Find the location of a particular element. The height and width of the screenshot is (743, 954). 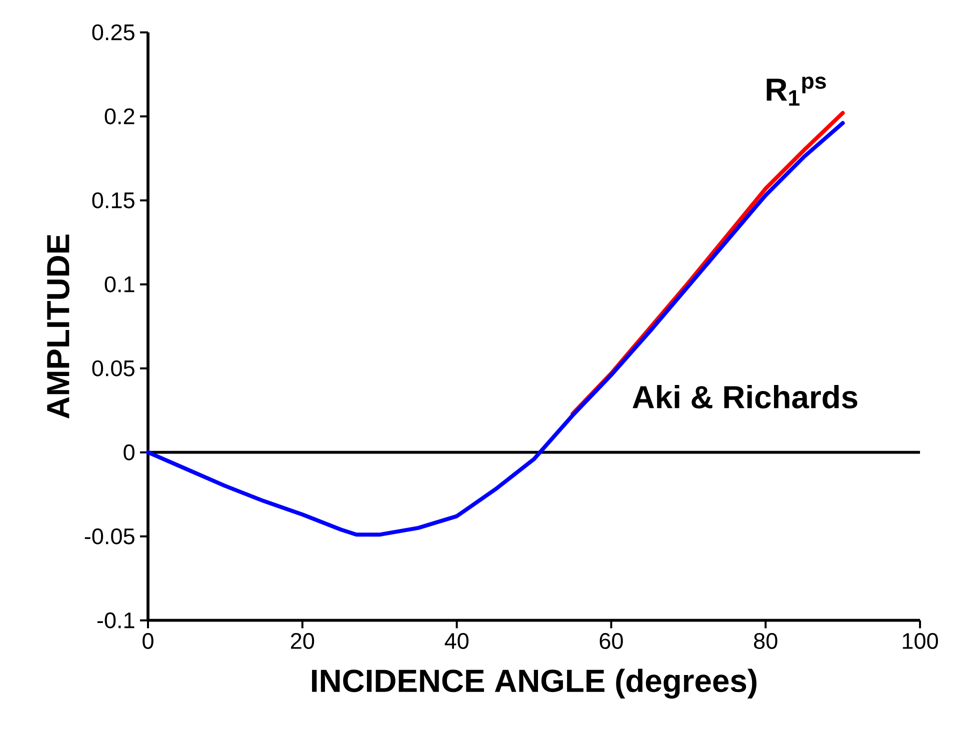

y-tick-label: 0.2 is located at coordinates (119, 116).